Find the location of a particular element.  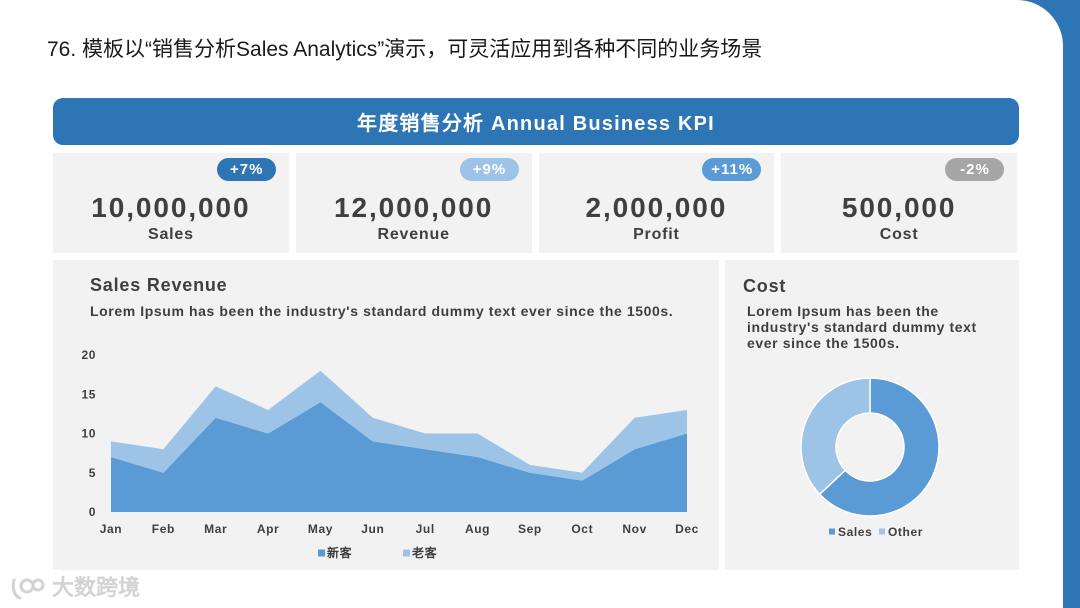

kpi-card-sales: +7% 10,000,000 Sales is located at coordinates (171, 203).